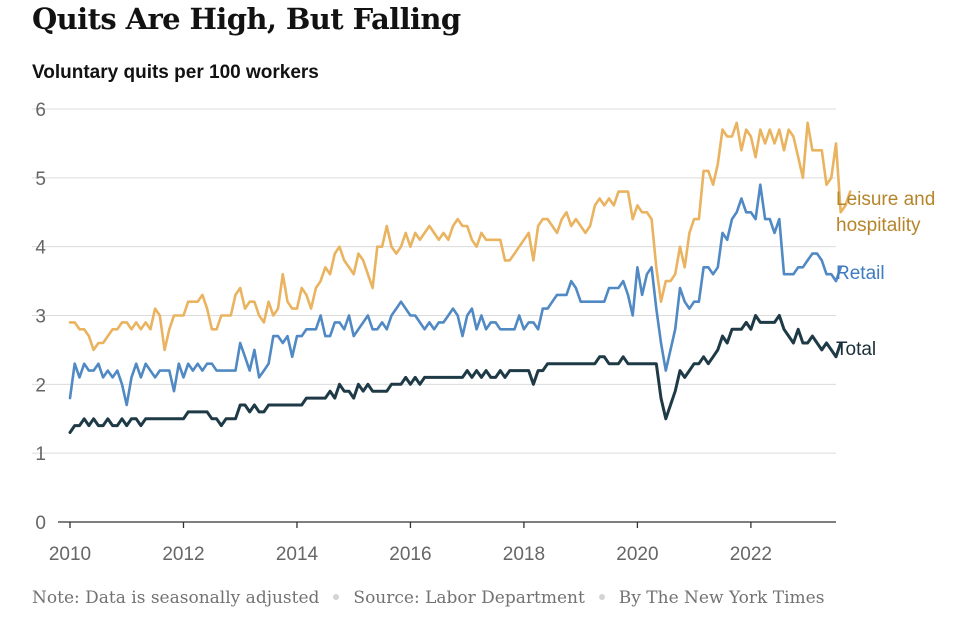 The height and width of the screenshot is (642, 964). What do you see at coordinates (40, 385) in the screenshot?
I see `y-tick-label: 2` at bounding box center [40, 385].